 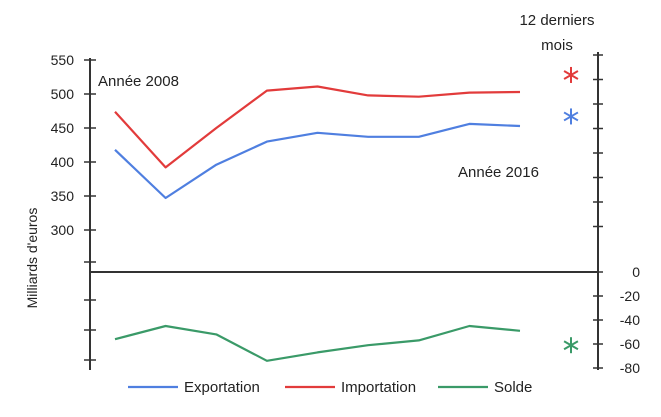 I want to click on series-line-importation, so click(x=317, y=127).